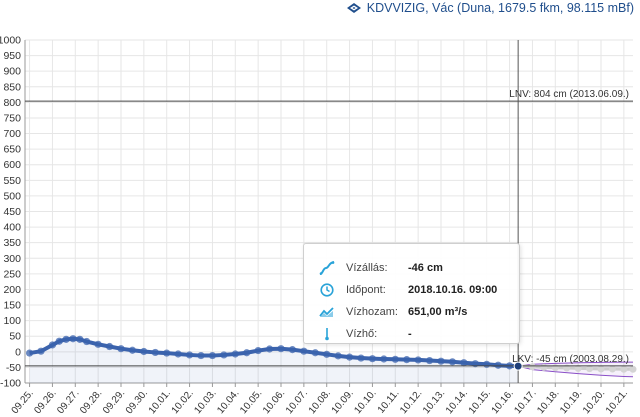  Describe the element at coordinates (343, 402) in the screenshot. I see `x-tick-label: 10.09.` at that location.